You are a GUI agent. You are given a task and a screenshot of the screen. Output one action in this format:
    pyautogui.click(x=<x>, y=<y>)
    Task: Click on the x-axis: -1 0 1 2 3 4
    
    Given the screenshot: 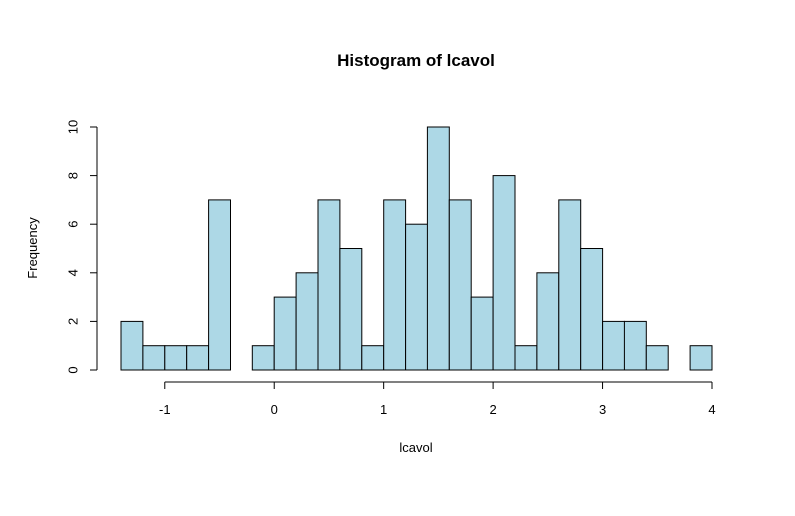 What is the action you would take?
    pyautogui.click(x=437, y=399)
    